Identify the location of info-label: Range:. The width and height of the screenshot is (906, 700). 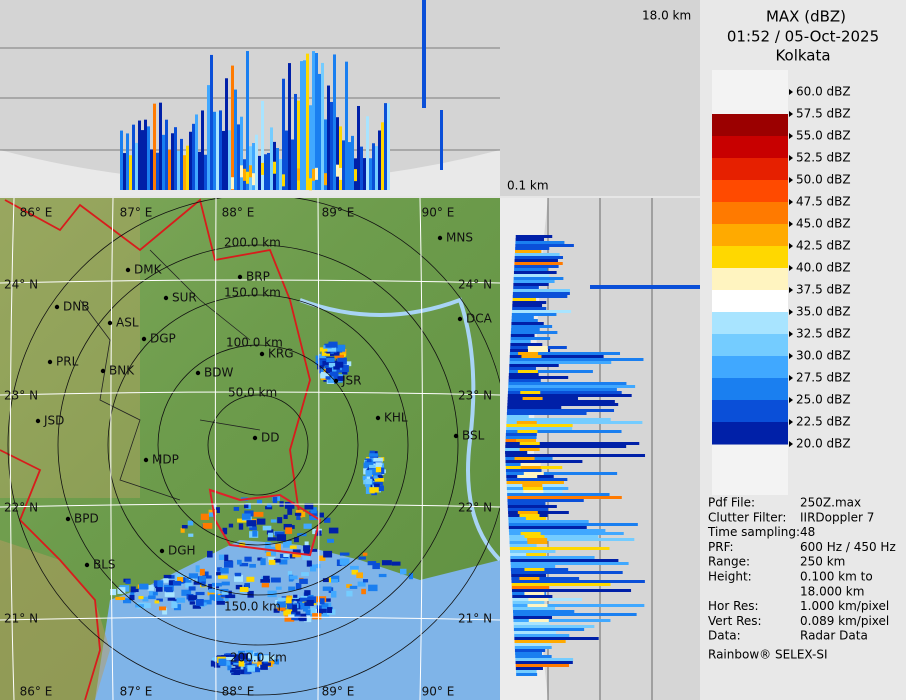
(729, 562).